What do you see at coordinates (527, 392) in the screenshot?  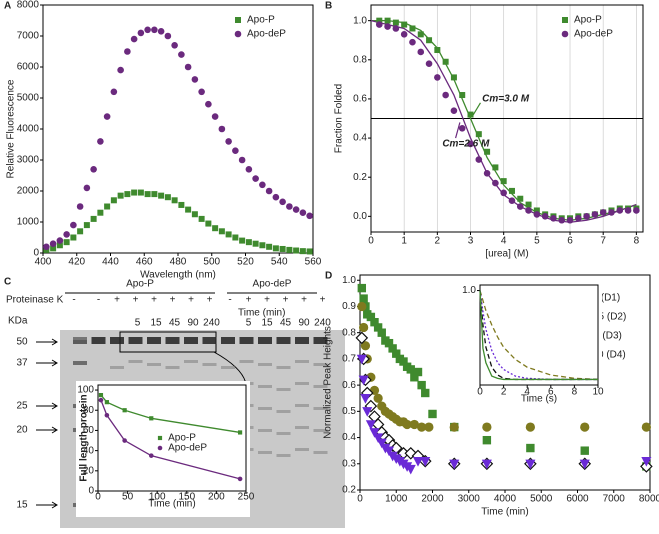 I see `x-tick-label: 4` at bounding box center [527, 392].